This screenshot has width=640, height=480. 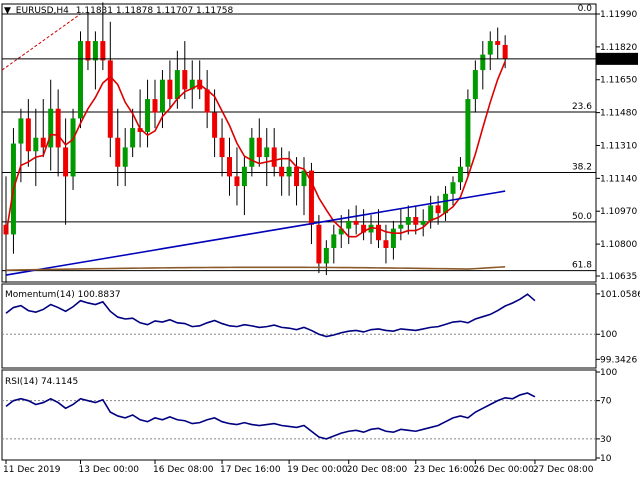 What do you see at coordinates (109, 470) in the screenshot?
I see `time-tick-label: 13 Dec 00:00` at bounding box center [109, 470].